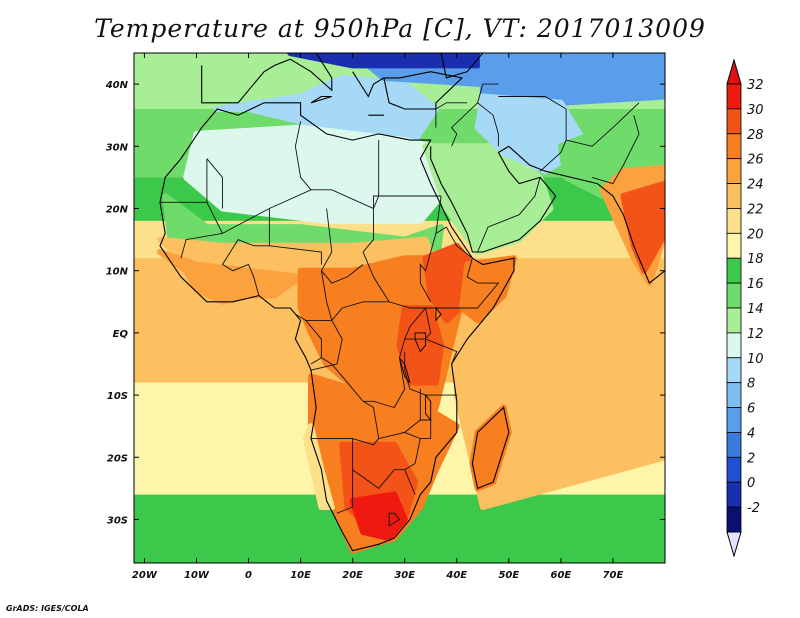 This screenshot has height=618, width=800. I want to click on colorbar-label: 20, so click(755, 234).